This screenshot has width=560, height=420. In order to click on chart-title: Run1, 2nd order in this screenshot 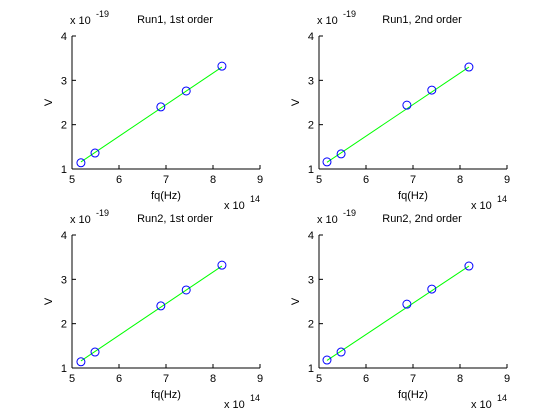, I will do `click(422, 20)`.